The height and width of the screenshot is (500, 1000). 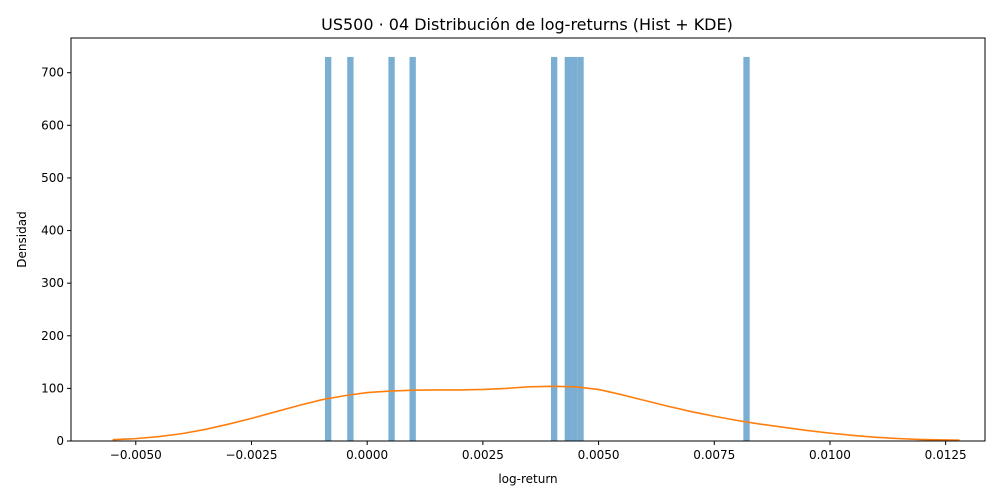 What do you see at coordinates (60, 441) in the screenshot?
I see `y-tick-label: 0` at bounding box center [60, 441].